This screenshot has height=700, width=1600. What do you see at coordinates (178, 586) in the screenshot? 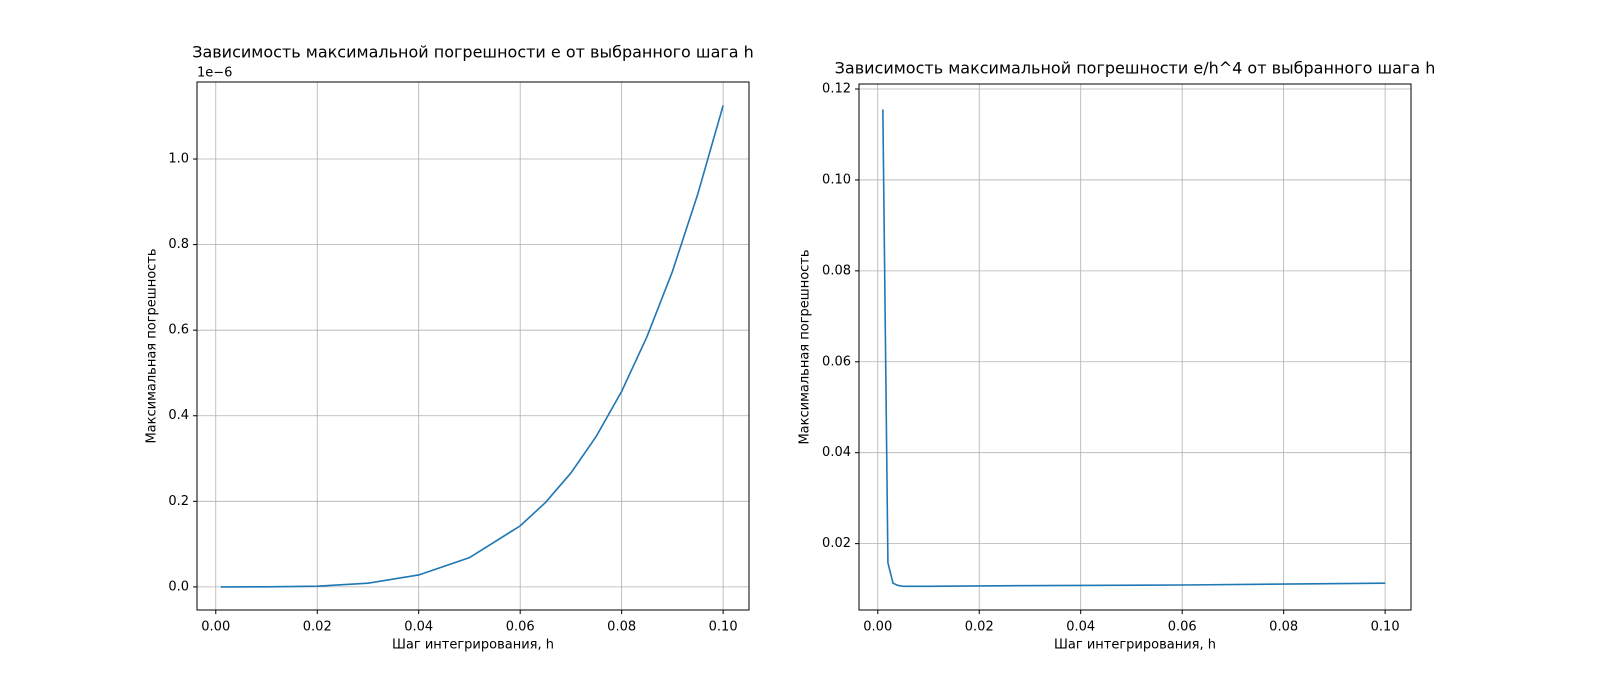
I see `y-tick-label: 0.0` at bounding box center [178, 586].